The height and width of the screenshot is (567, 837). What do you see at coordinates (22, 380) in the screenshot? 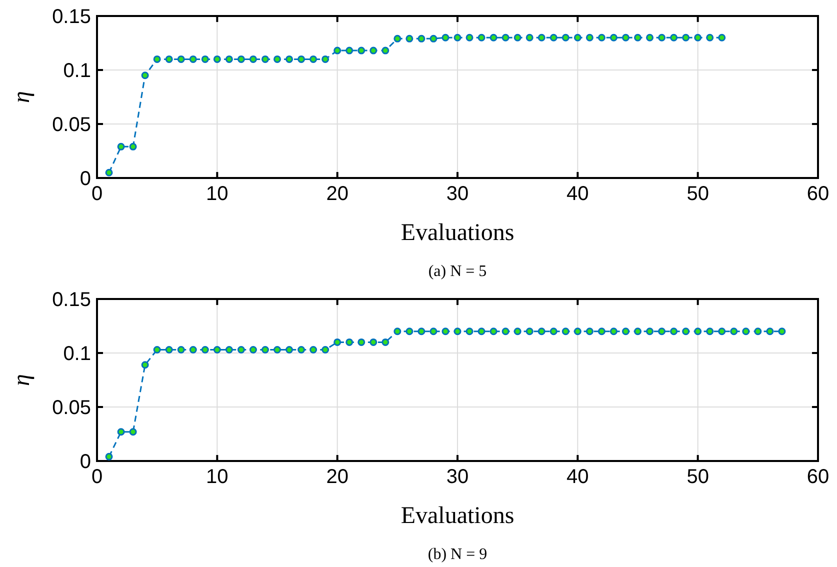
I see `y-axis-title: η` at bounding box center [22, 380].